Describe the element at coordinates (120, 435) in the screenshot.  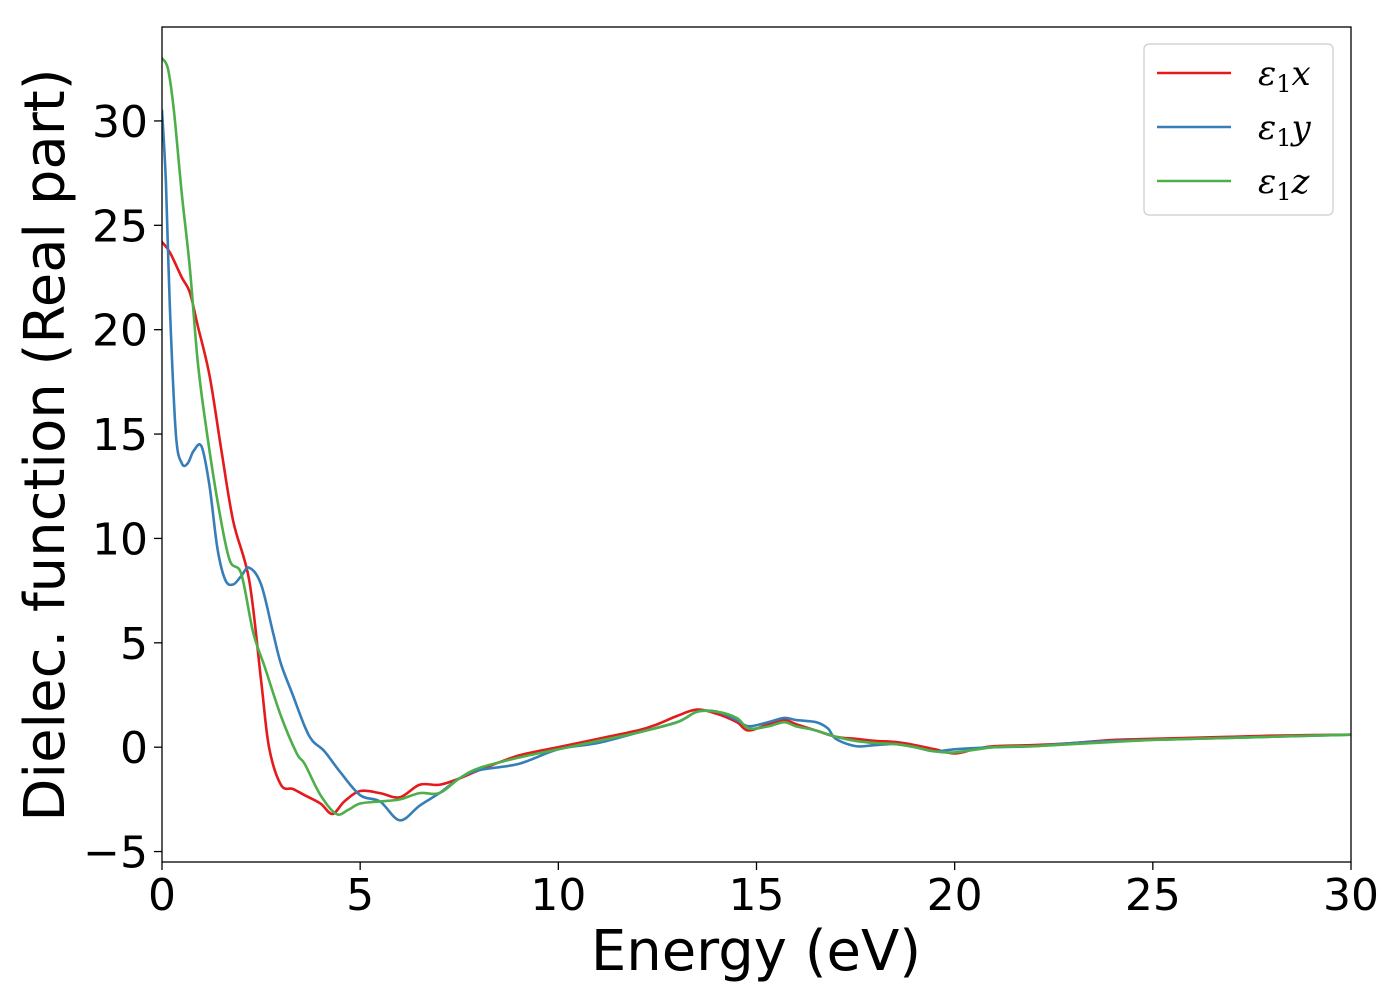
I see `y-tick-label: 15` at that location.